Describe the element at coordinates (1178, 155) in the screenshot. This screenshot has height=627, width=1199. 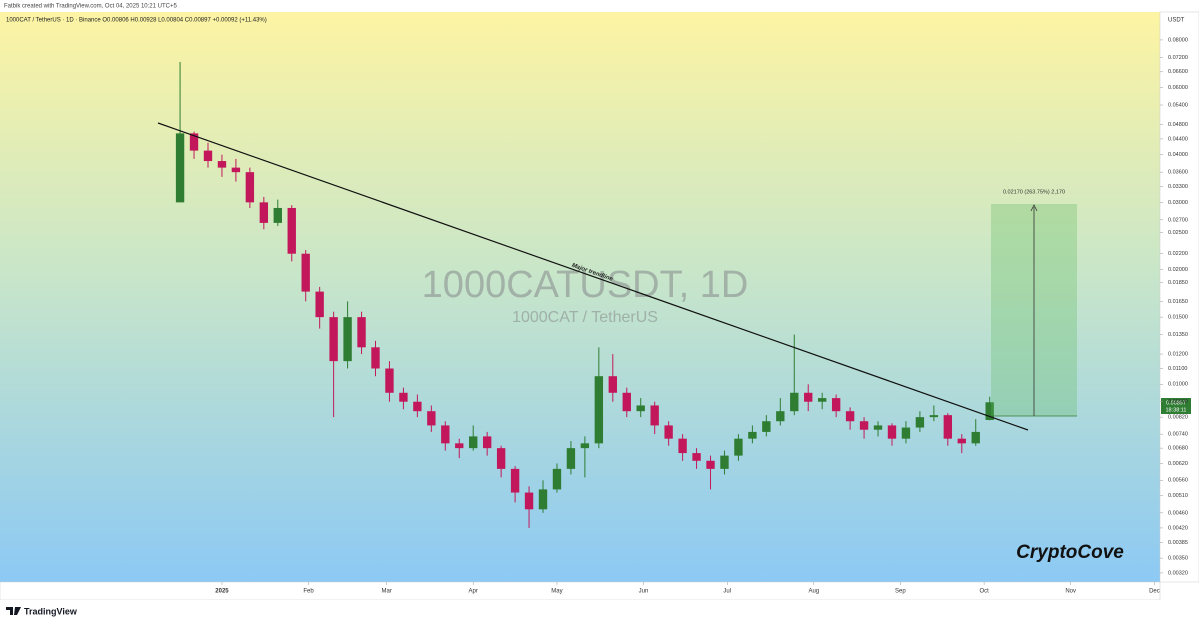
I see `y-tick-label: 0.04000` at that location.